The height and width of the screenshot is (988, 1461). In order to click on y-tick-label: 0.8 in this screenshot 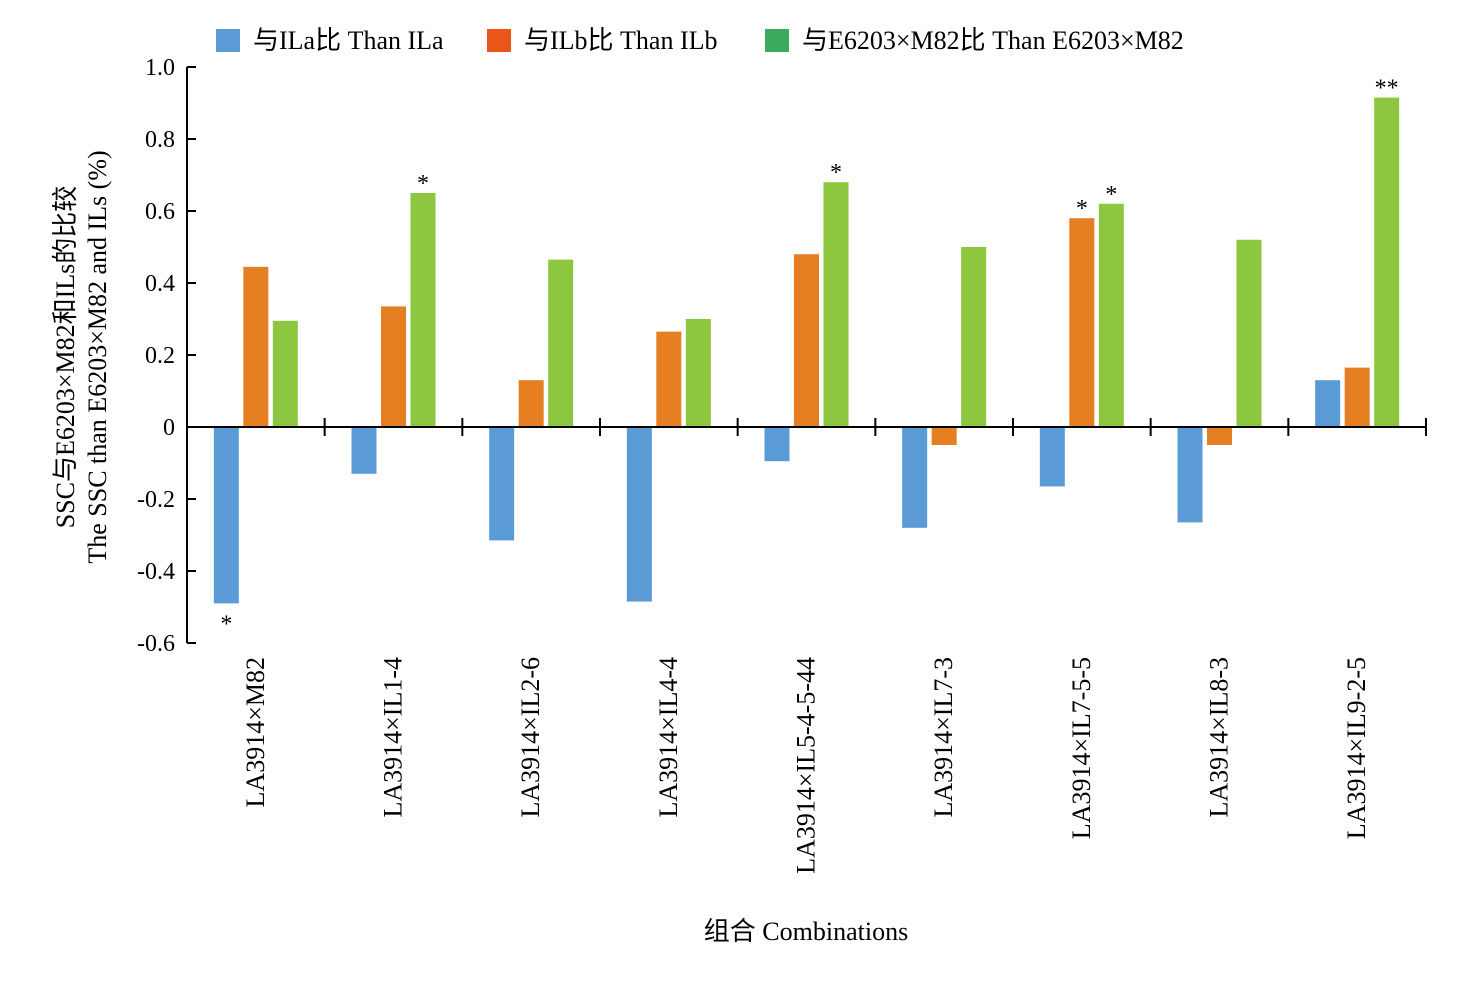, I will do `click(160, 140)`.